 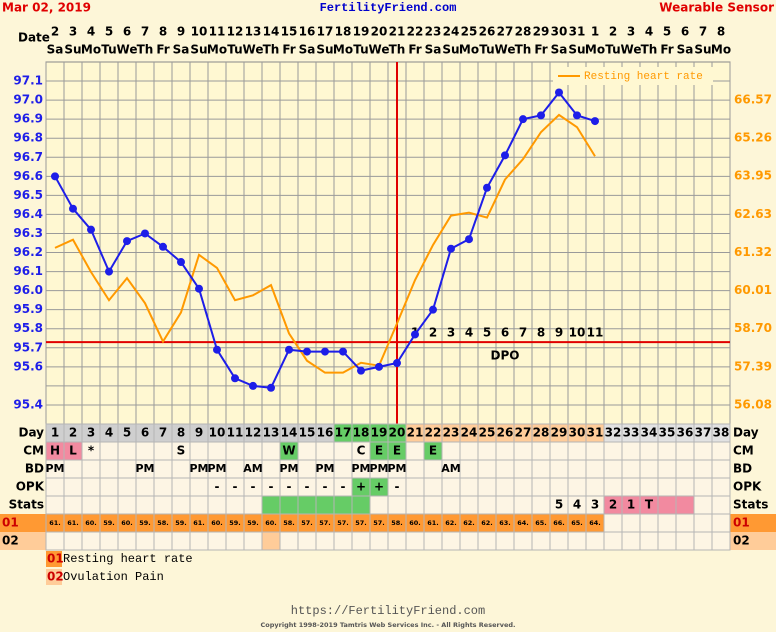 I want to click on row-label-right: BD, so click(x=742, y=469).